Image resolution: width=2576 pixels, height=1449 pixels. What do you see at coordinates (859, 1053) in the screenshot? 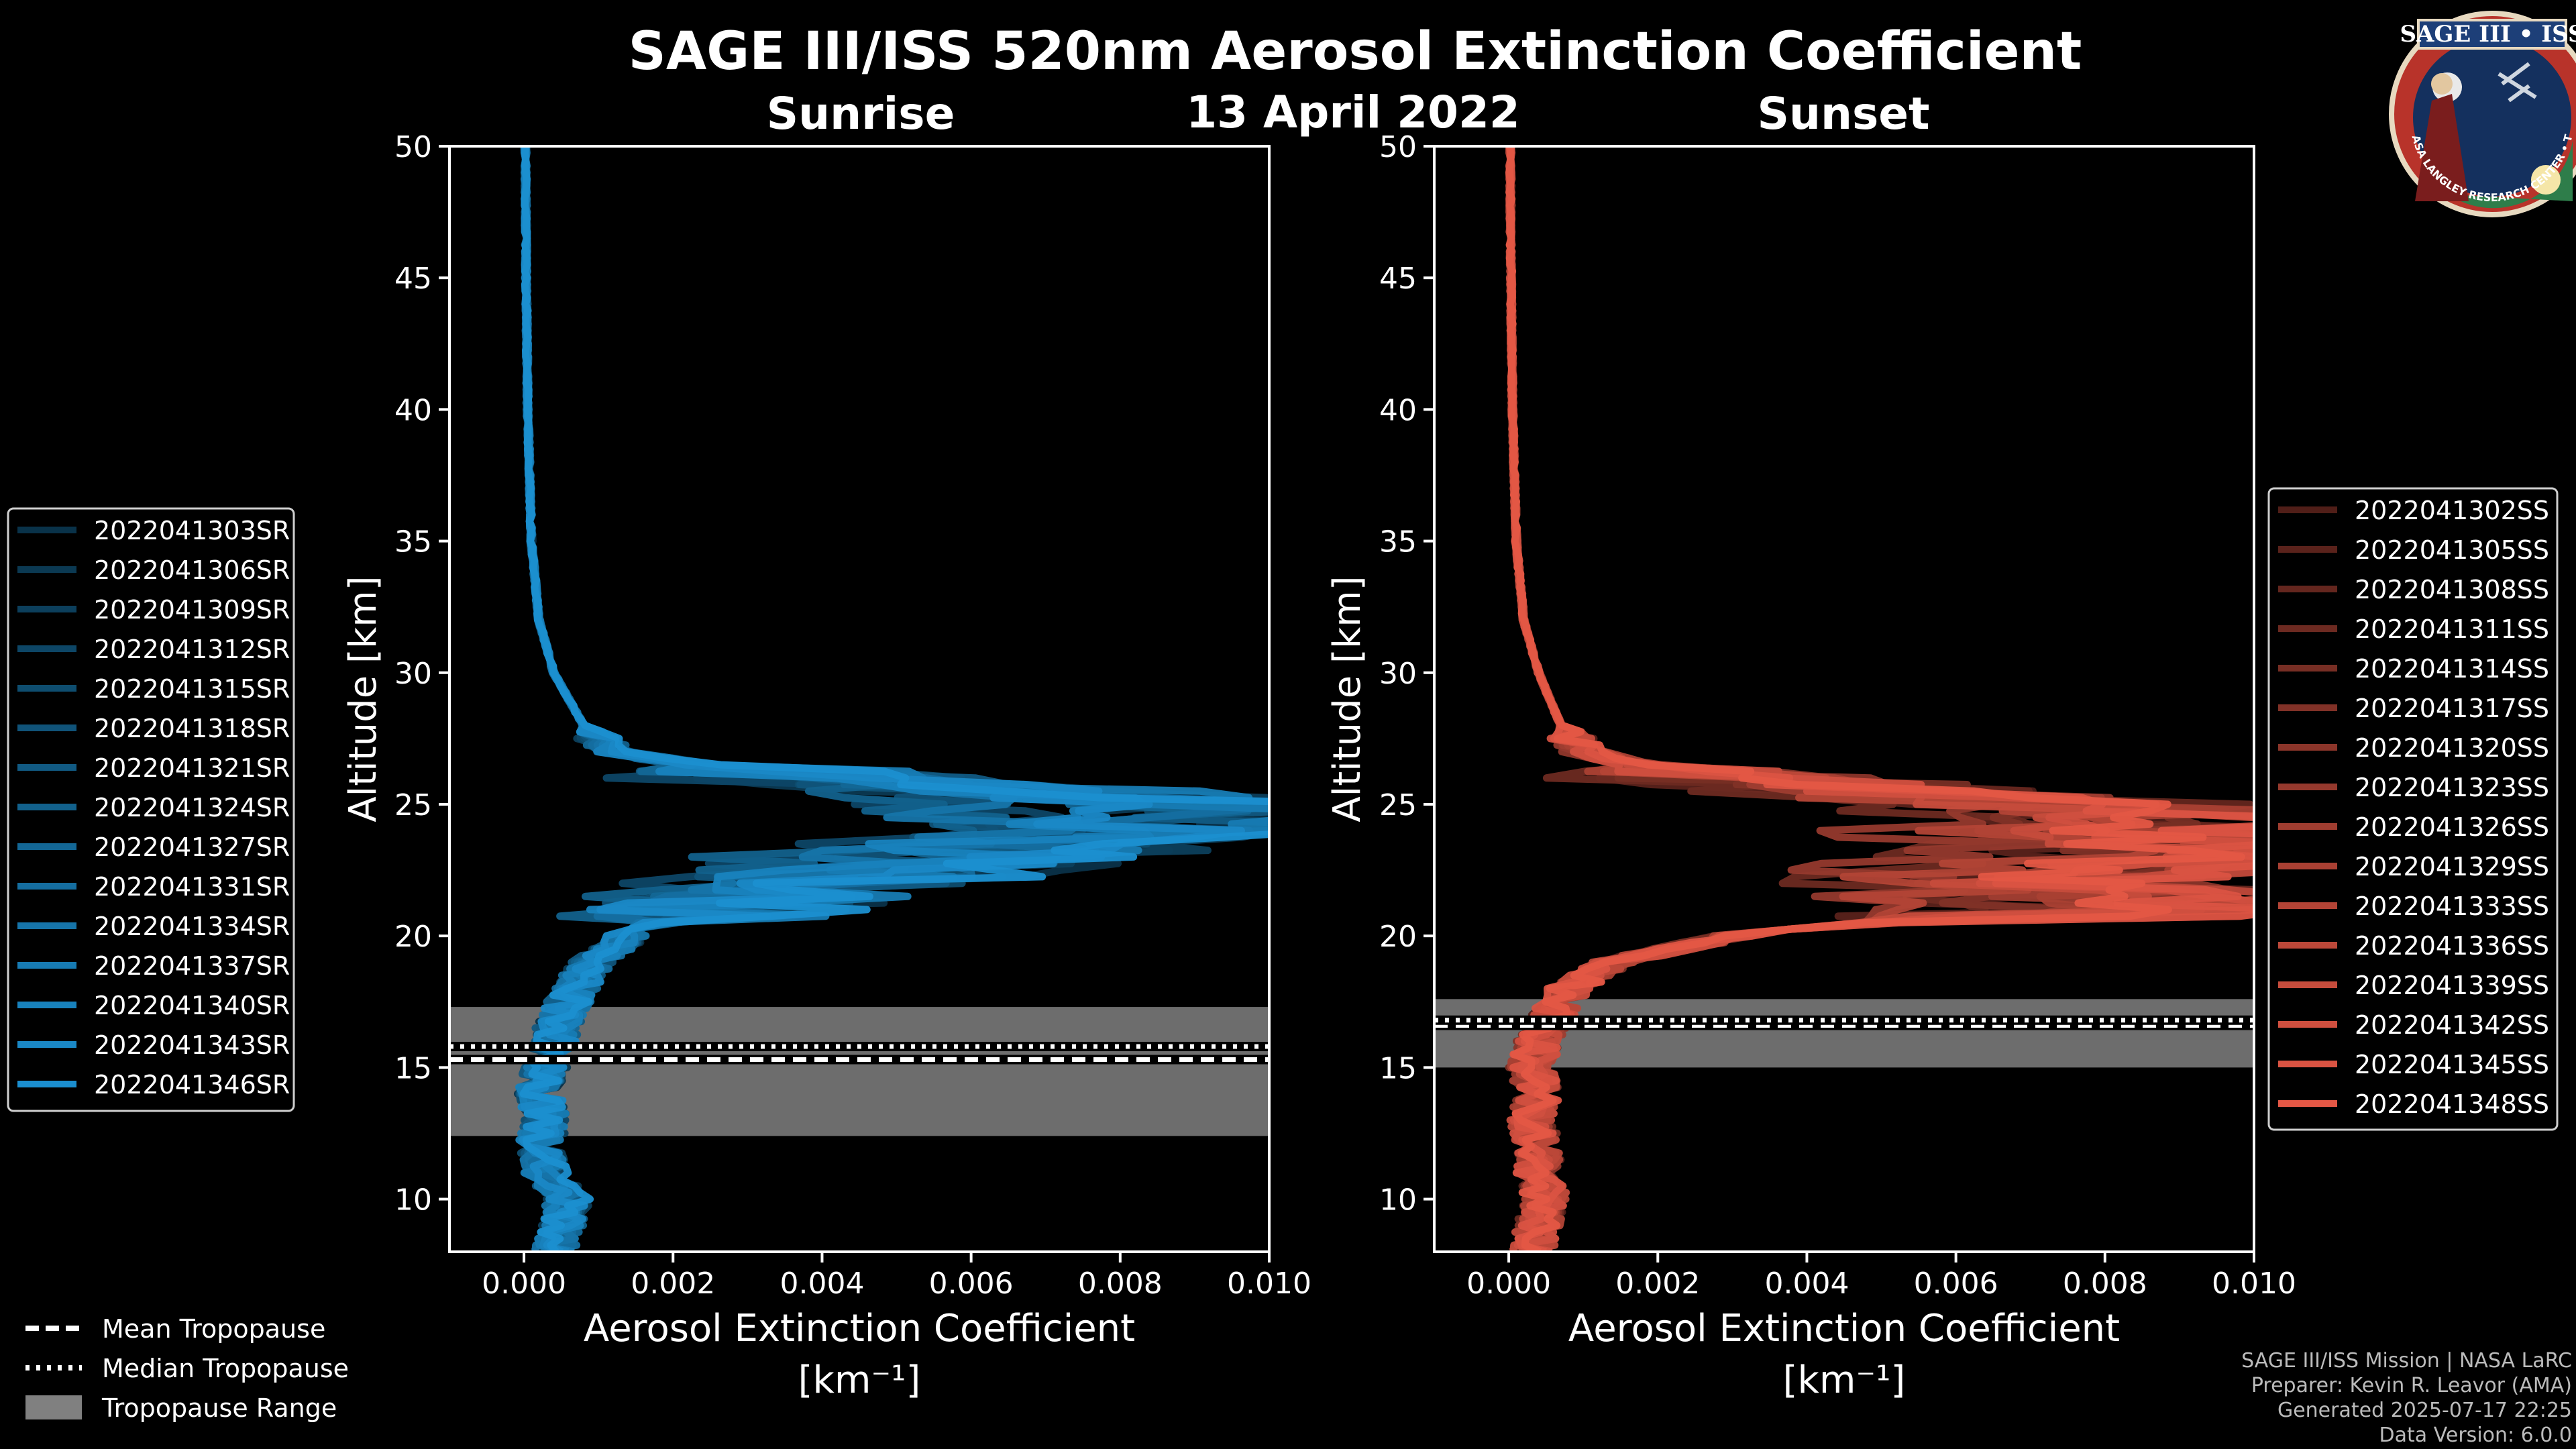
I see `sunrise-tropopause-lines` at bounding box center [859, 1053].